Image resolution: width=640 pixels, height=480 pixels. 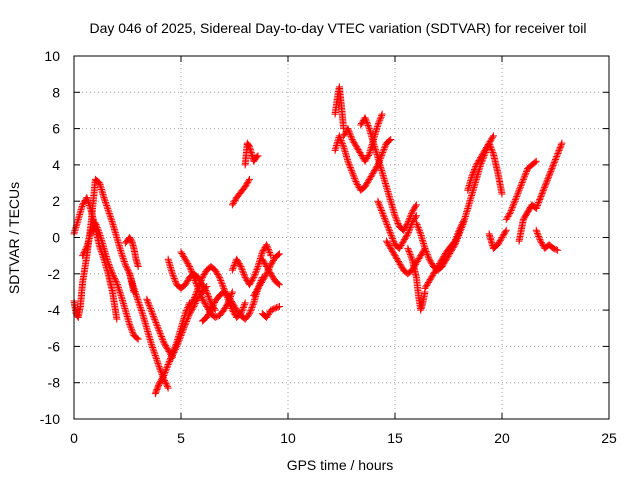 What do you see at coordinates (502, 438) in the screenshot?
I see `x-tick-label: 20` at bounding box center [502, 438].